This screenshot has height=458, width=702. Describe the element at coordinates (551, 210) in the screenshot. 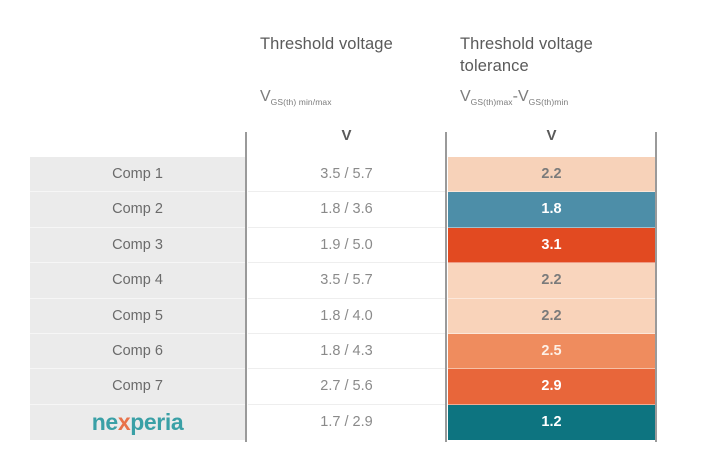

I see `tolerance-value: 1.8` at that location.